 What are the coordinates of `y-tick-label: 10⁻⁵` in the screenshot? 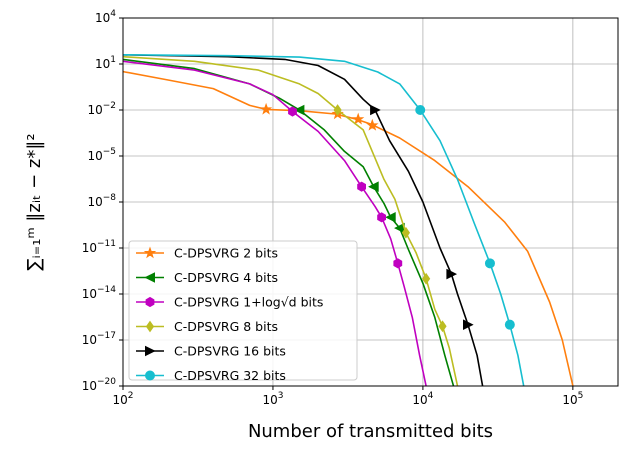 It's located at (101, 155).